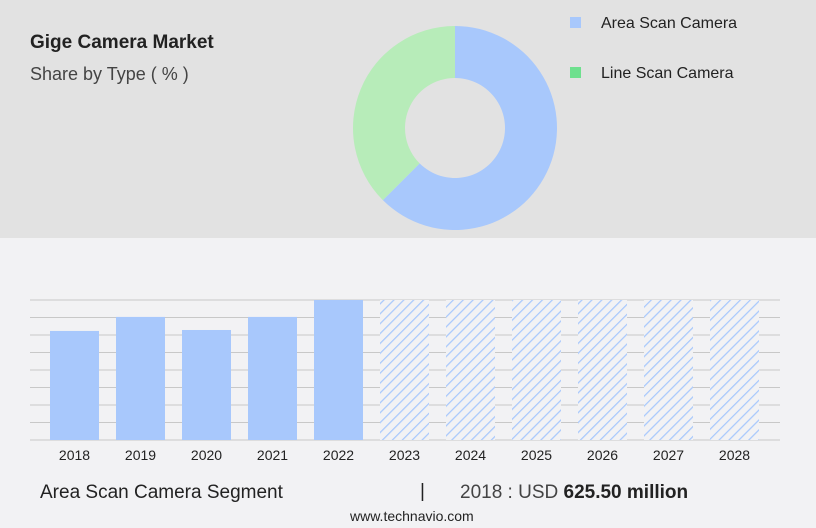 Image resolution: width=816 pixels, height=528 pixels. Describe the element at coordinates (74, 455) in the screenshot. I see `x-tick-label: 2018` at that location.